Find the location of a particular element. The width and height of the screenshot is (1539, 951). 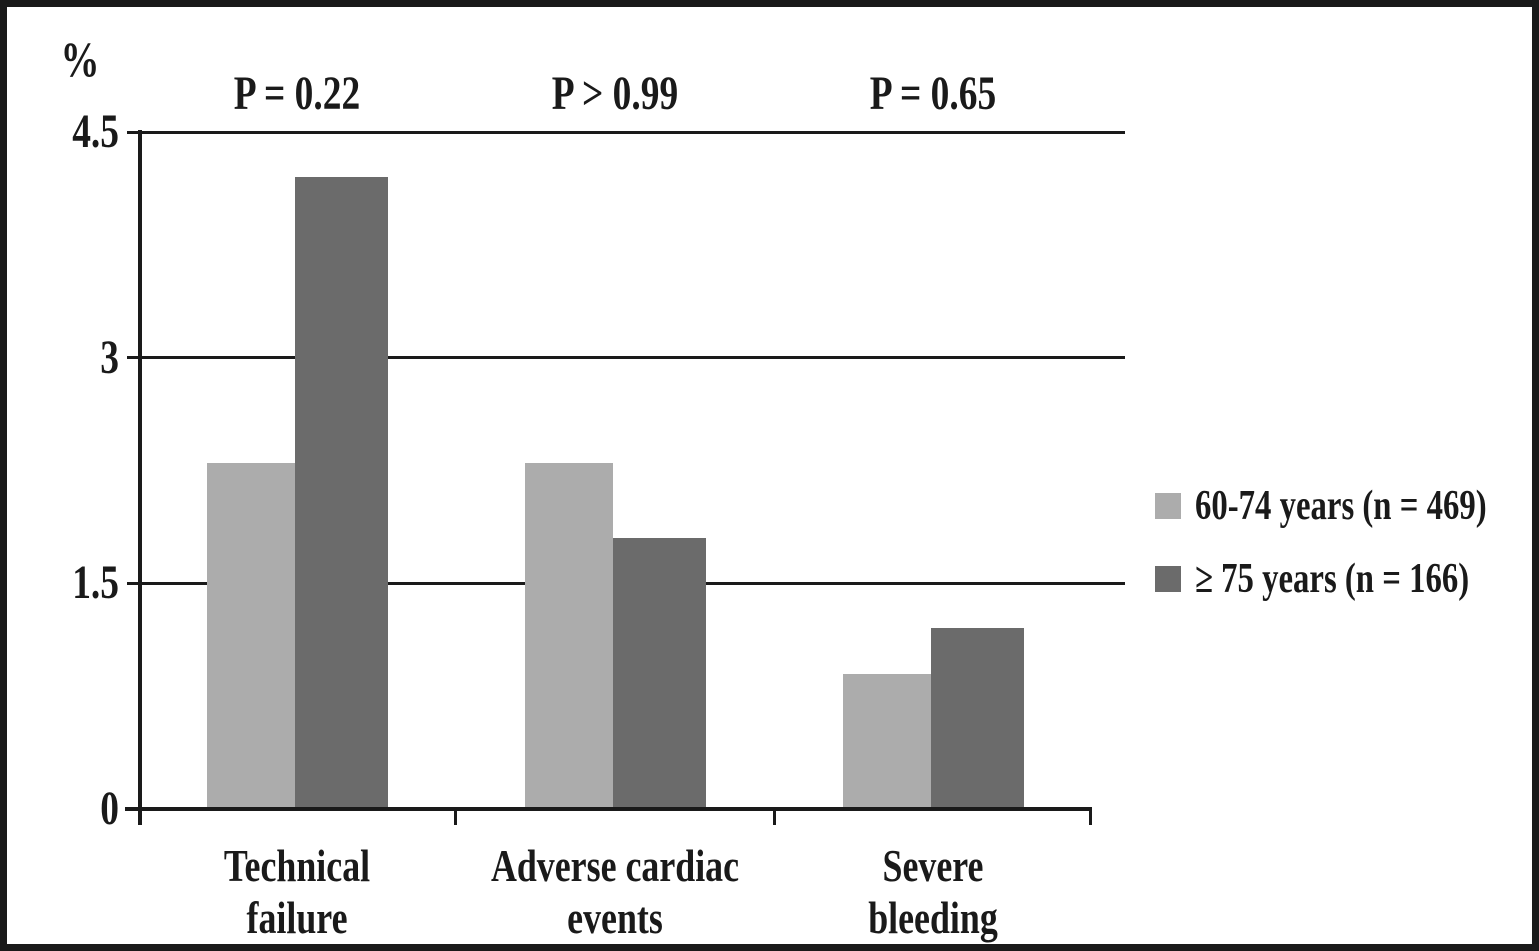

y-tick-label: 0 is located at coordinates (109, 808).